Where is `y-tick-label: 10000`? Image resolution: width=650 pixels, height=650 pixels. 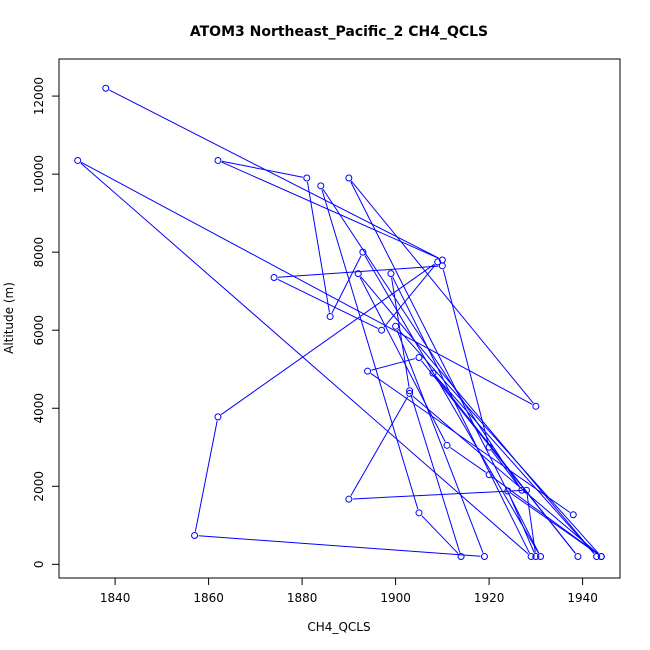 y-tick-label: 10000 is located at coordinates (39, 174).